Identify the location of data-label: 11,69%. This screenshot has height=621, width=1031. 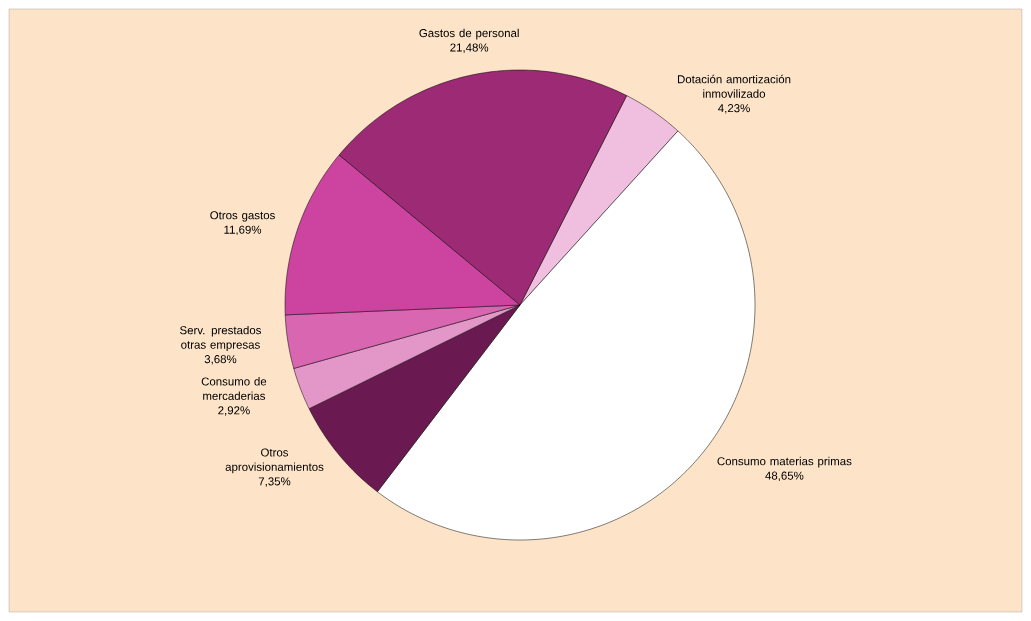
(243, 230).